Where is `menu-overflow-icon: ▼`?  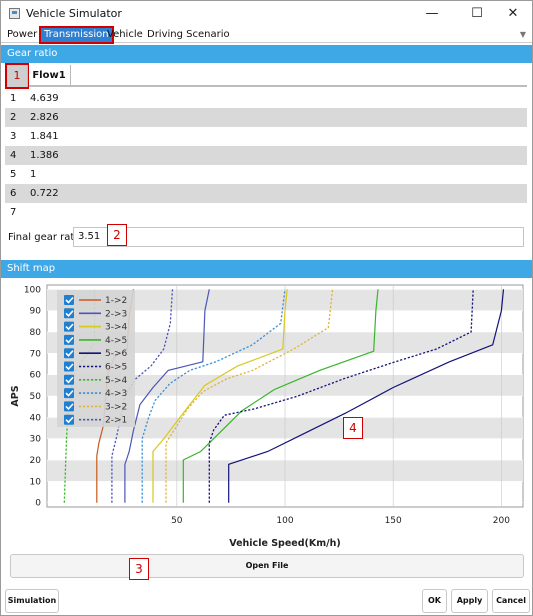 menu-overflow-icon: ▼ is located at coordinates (522, 34).